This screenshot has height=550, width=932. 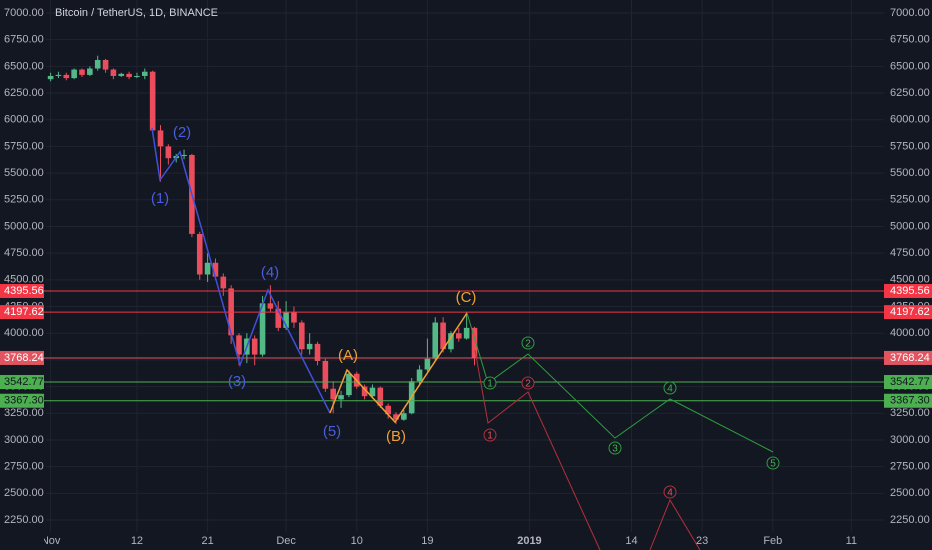 I want to click on correction-wave-line, so click(x=398, y=368).